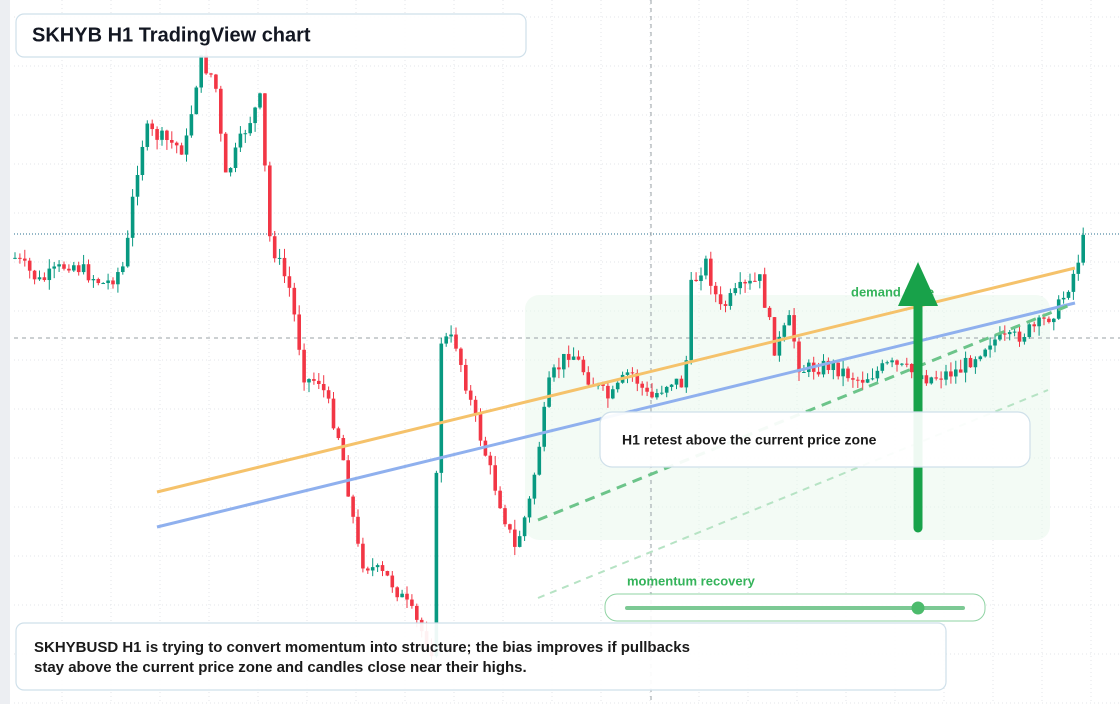  I want to click on caption-box, so click(481, 656).